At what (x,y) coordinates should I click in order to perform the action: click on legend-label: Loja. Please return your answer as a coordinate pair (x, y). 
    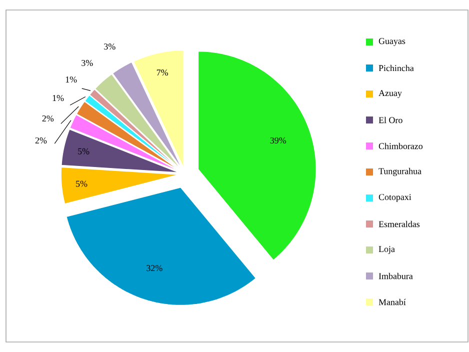
    Looking at the image, I should click on (386, 250).